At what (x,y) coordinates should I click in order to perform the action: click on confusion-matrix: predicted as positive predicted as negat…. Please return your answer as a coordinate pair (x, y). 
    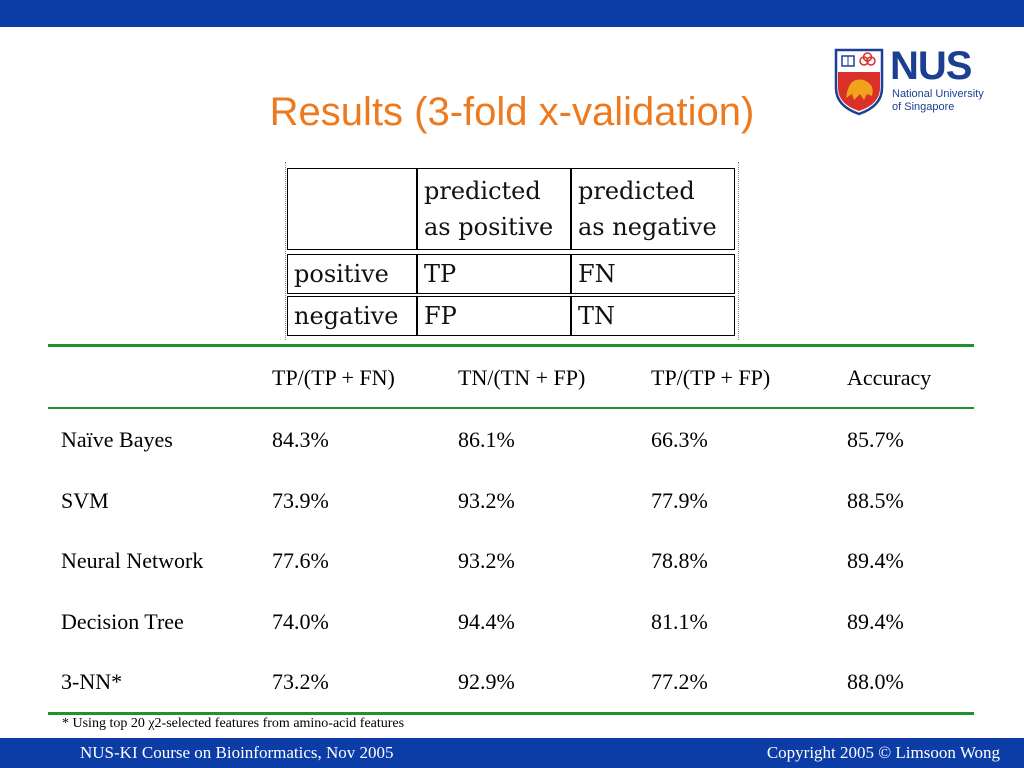
    Looking at the image, I should click on (512, 251).